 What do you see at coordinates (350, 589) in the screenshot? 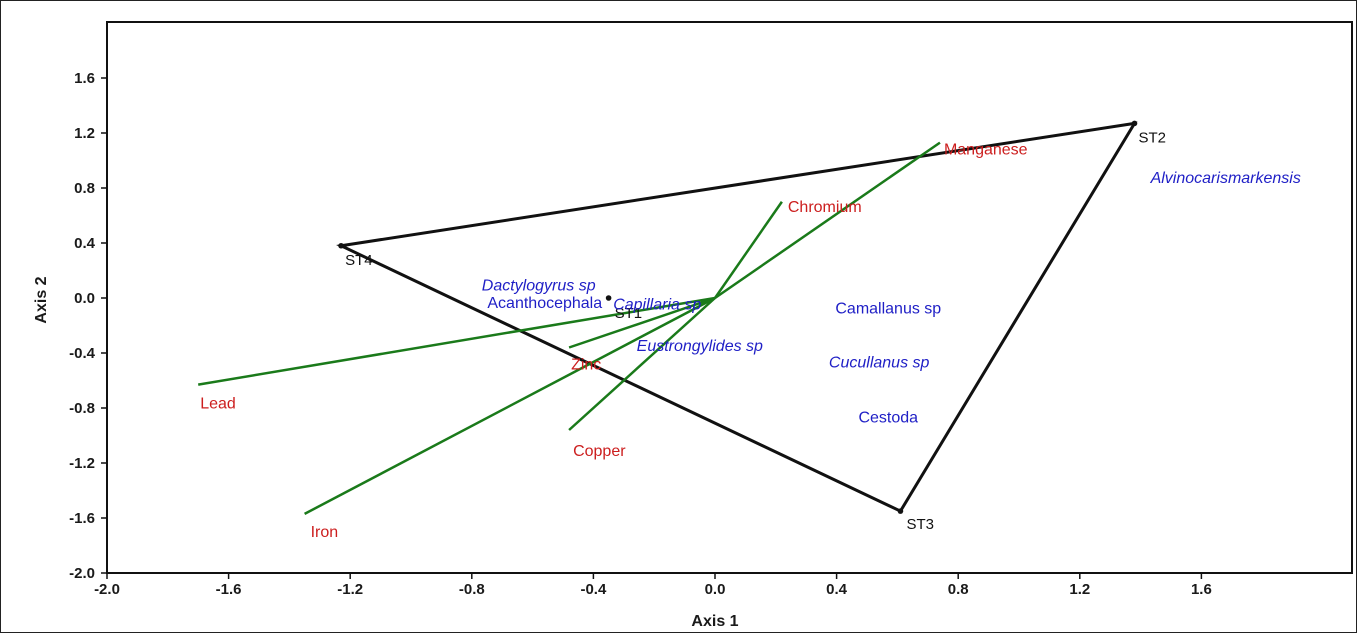
I see `x-tick-label: -1.2` at bounding box center [350, 589].